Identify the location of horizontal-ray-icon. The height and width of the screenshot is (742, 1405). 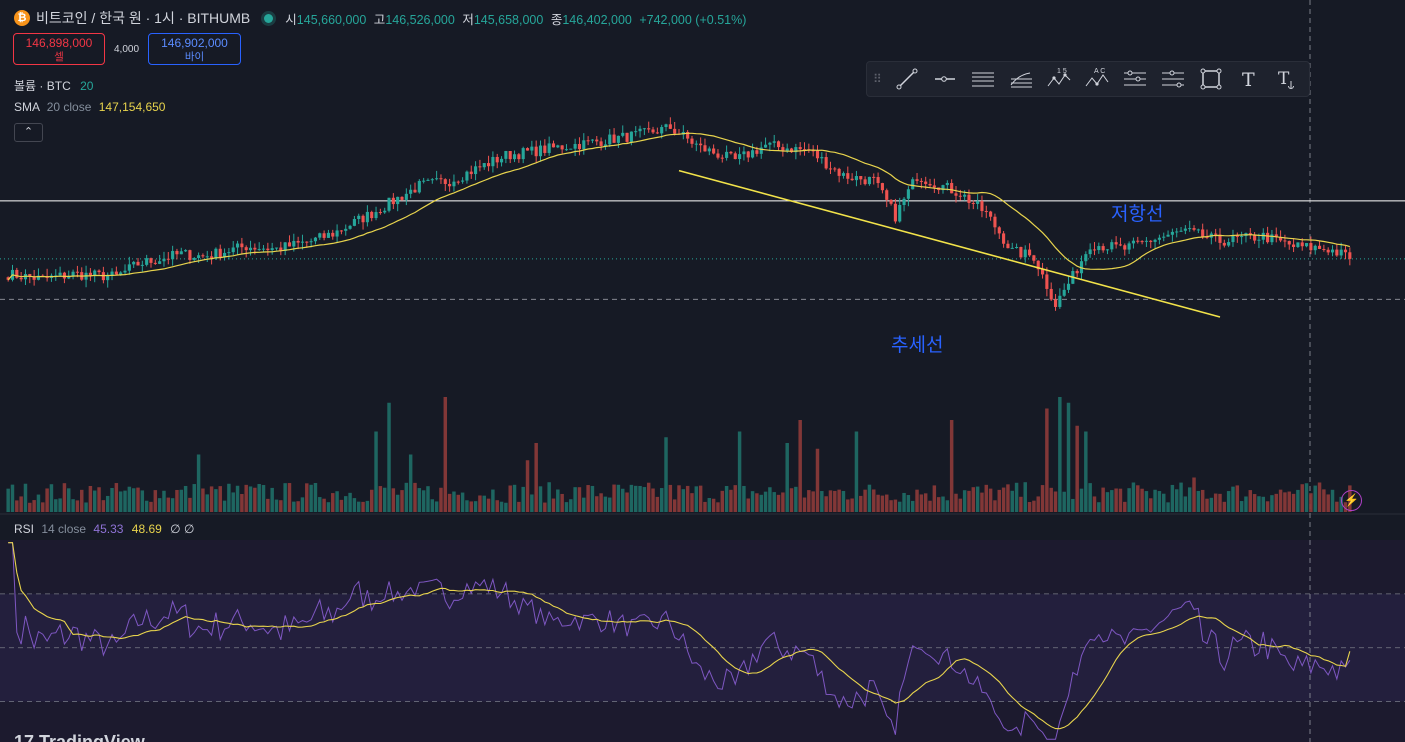
(945, 79).